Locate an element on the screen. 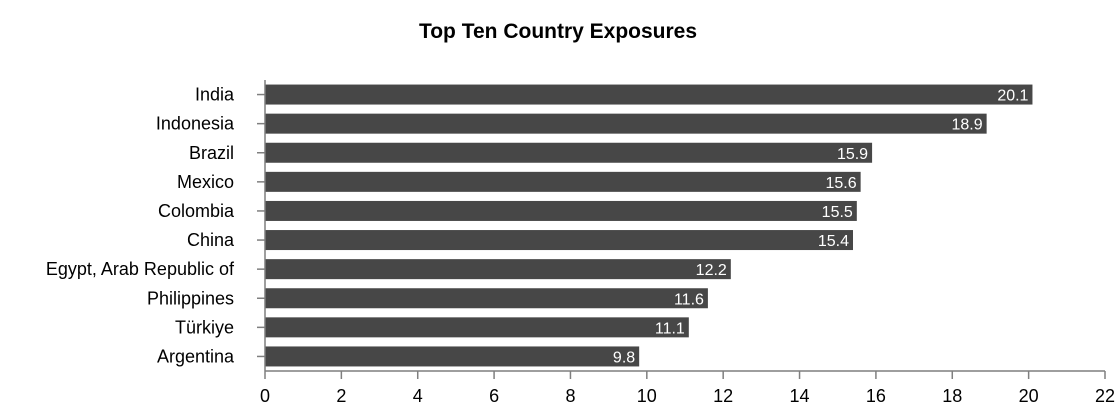  category-label: Philippines is located at coordinates (190, 298).